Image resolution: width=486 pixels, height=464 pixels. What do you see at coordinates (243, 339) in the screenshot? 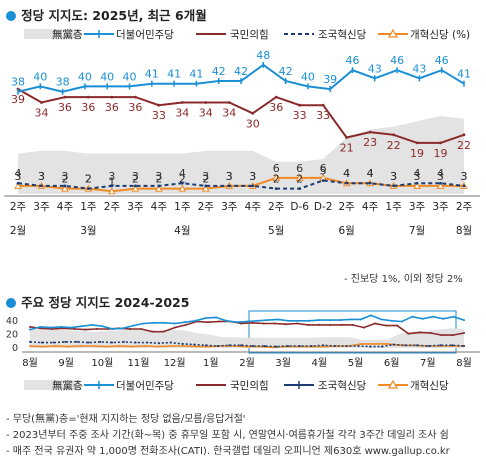
I see `bottom-line-chart: 0 20 40 8월 9월 10월 11월 12월 1월 2월 3월 4월 5월 6월 7월 8월` at bounding box center [243, 339].